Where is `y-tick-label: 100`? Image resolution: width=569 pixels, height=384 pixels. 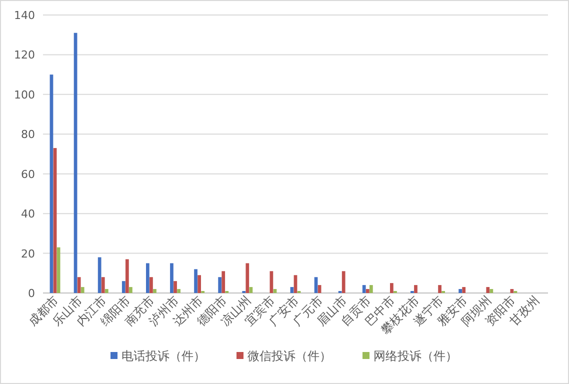 y-tick-label: 100 is located at coordinates (24, 95).